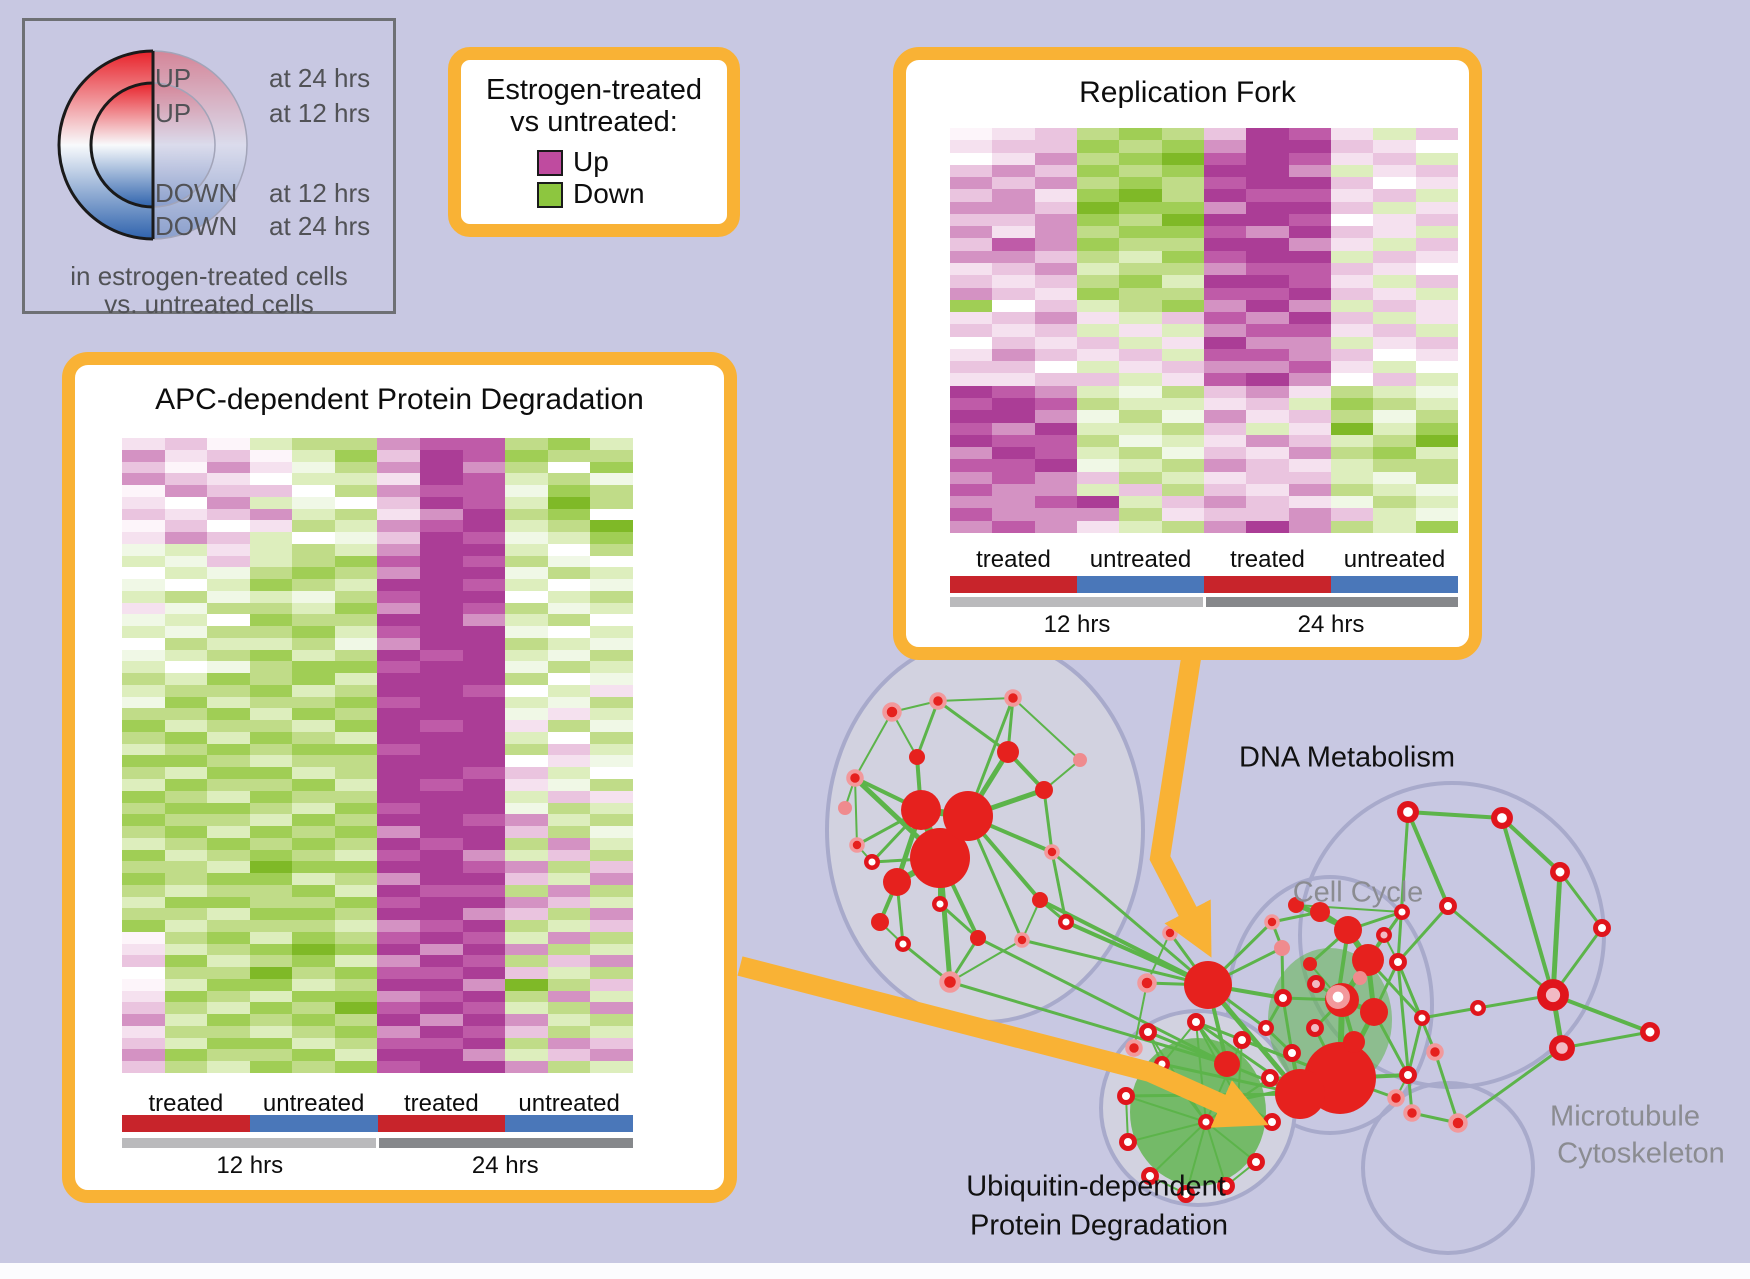  I want to click on estrogen-key-title-line1: Estrogen-treated, so click(593, 90).